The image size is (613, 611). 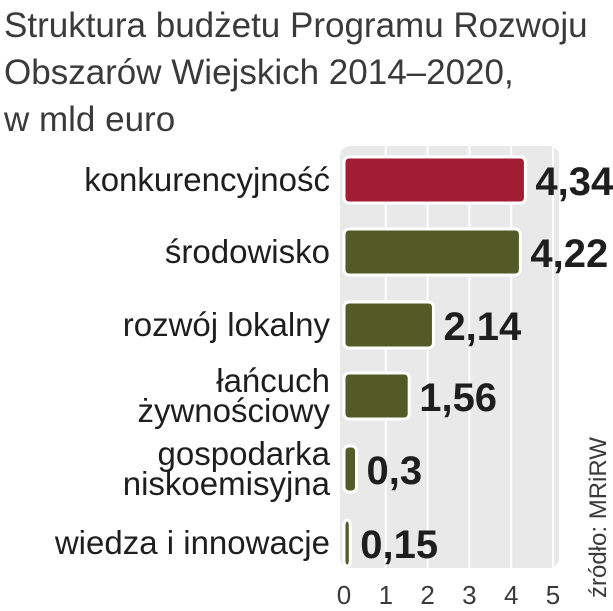 I want to click on value-label: 2,14, so click(x=482, y=327).